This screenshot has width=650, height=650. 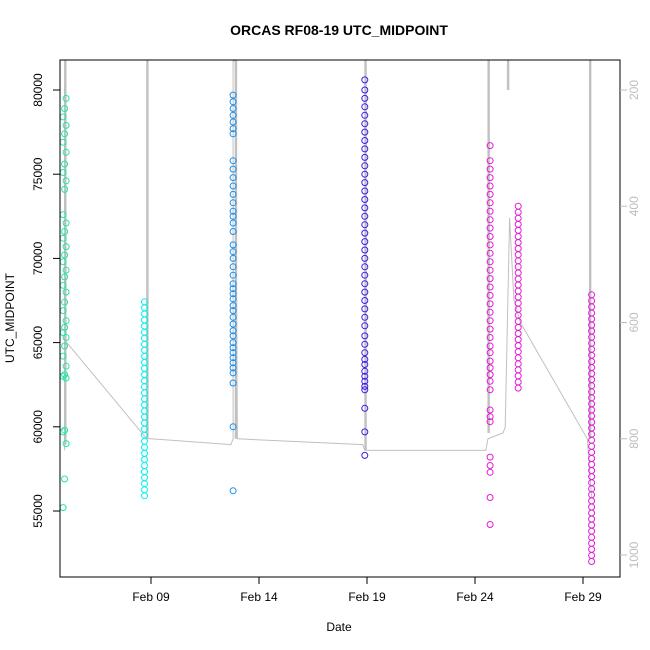 I want to click on y-tick-label: 60000, so click(x=38, y=427).